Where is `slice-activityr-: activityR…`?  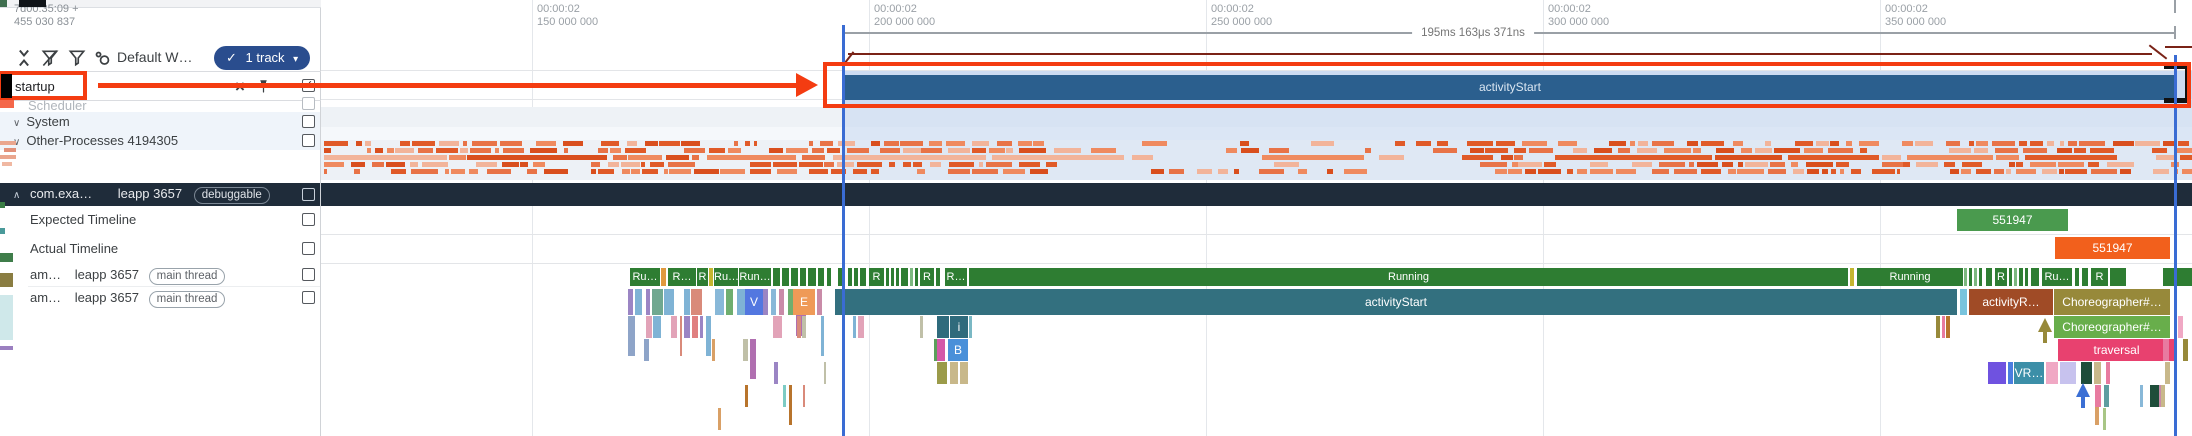 slice-activityr-: activityR… is located at coordinates (2011, 302).